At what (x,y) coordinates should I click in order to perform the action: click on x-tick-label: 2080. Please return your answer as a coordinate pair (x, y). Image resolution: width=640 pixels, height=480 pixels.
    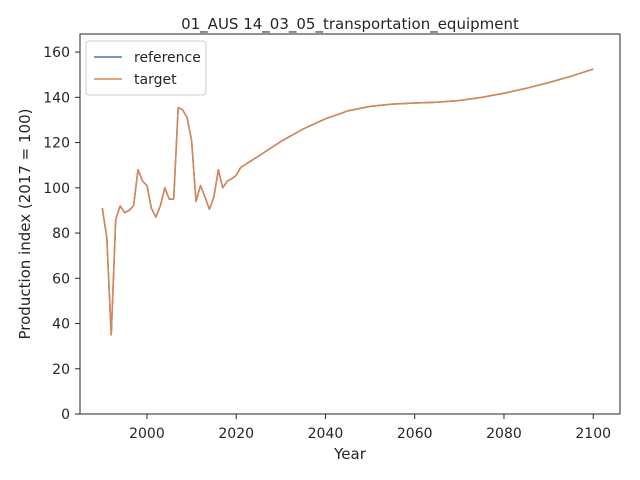
    Looking at the image, I should click on (504, 434).